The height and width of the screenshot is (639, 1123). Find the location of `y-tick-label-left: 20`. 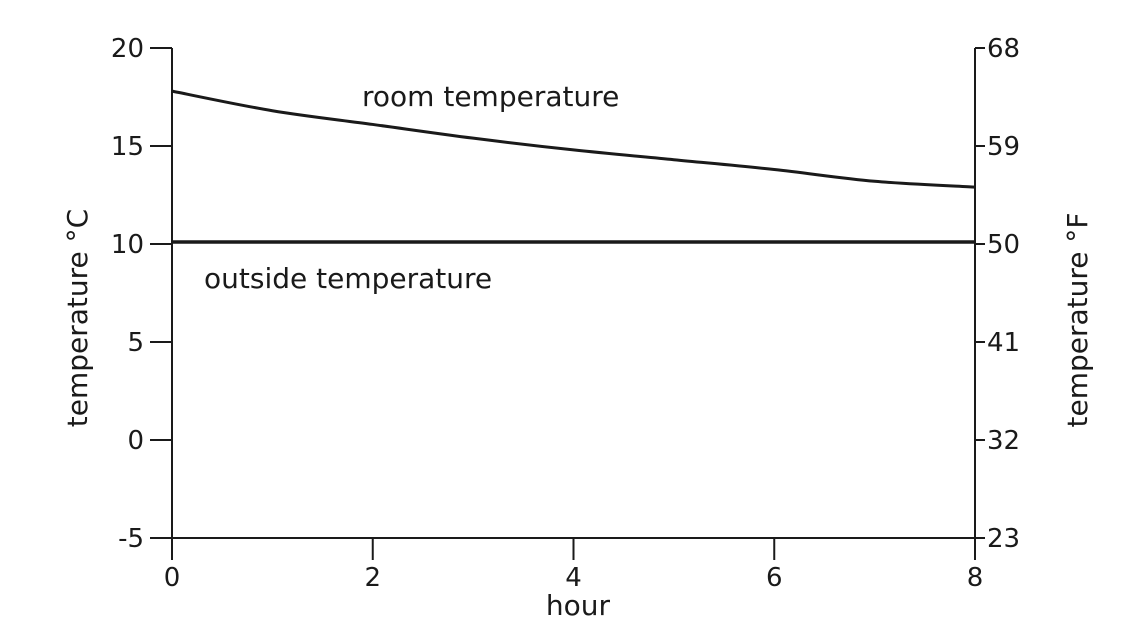

y-tick-label-left: 20 is located at coordinates (127, 49).